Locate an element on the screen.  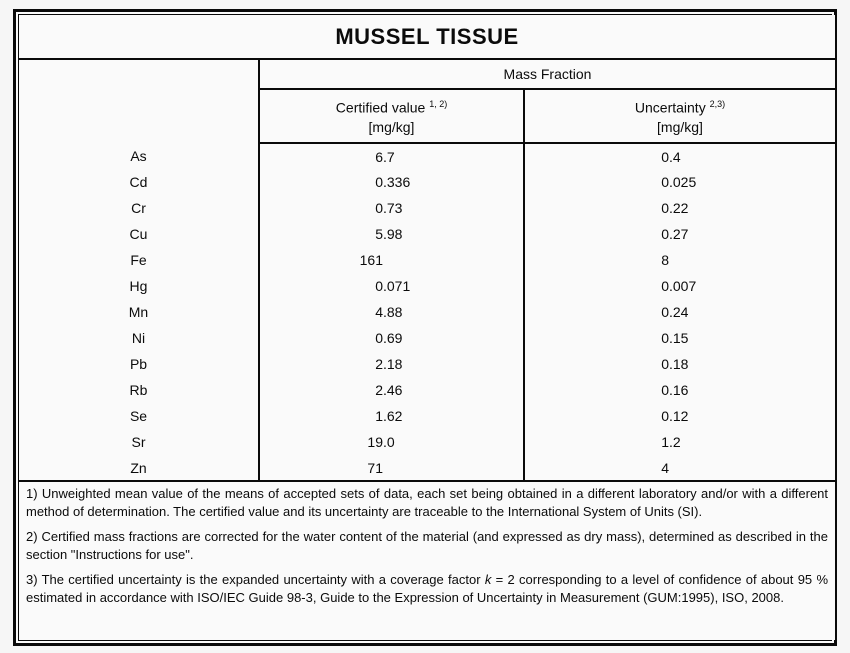
certified-value: 0.69 is located at coordinates (389, 338).